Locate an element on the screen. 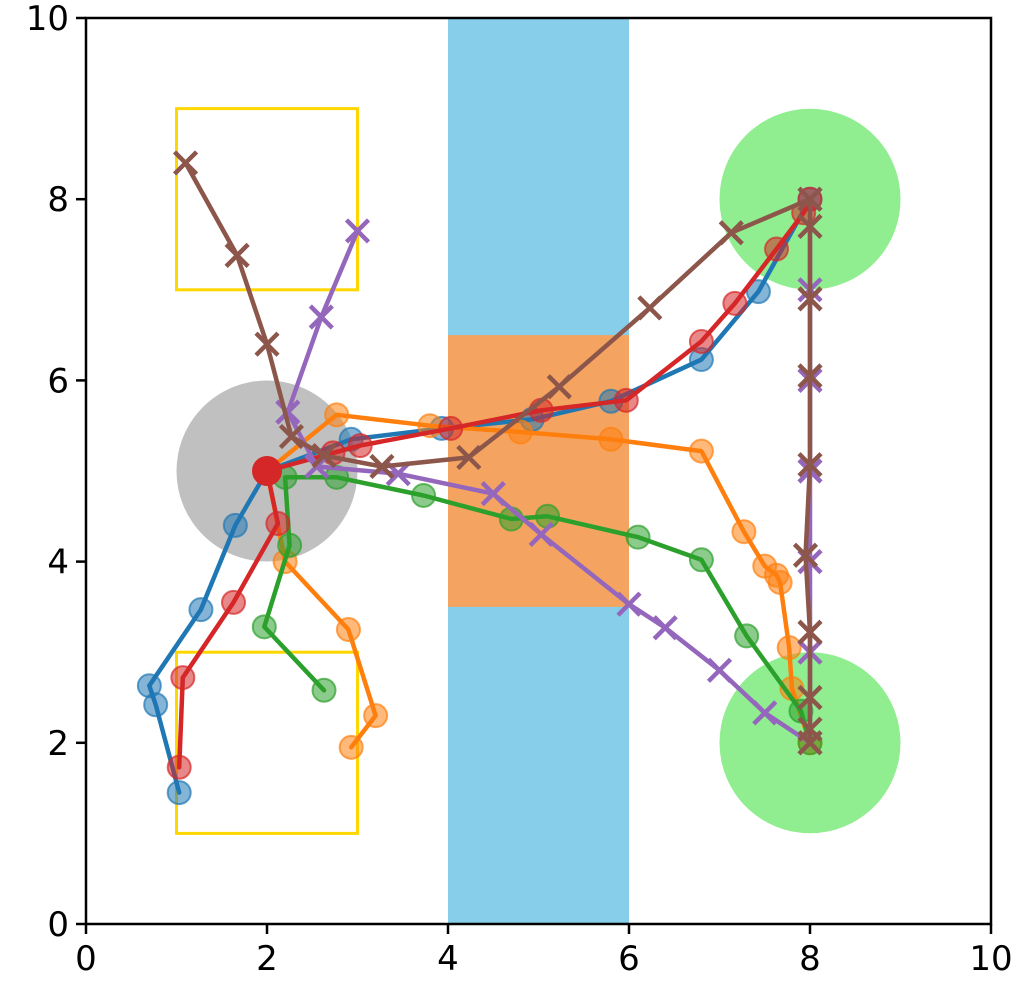 Image resolution: width=1020 pixels, height=996 pixels. y-tick-label-3: 6 is located at coordinates (58, 381).